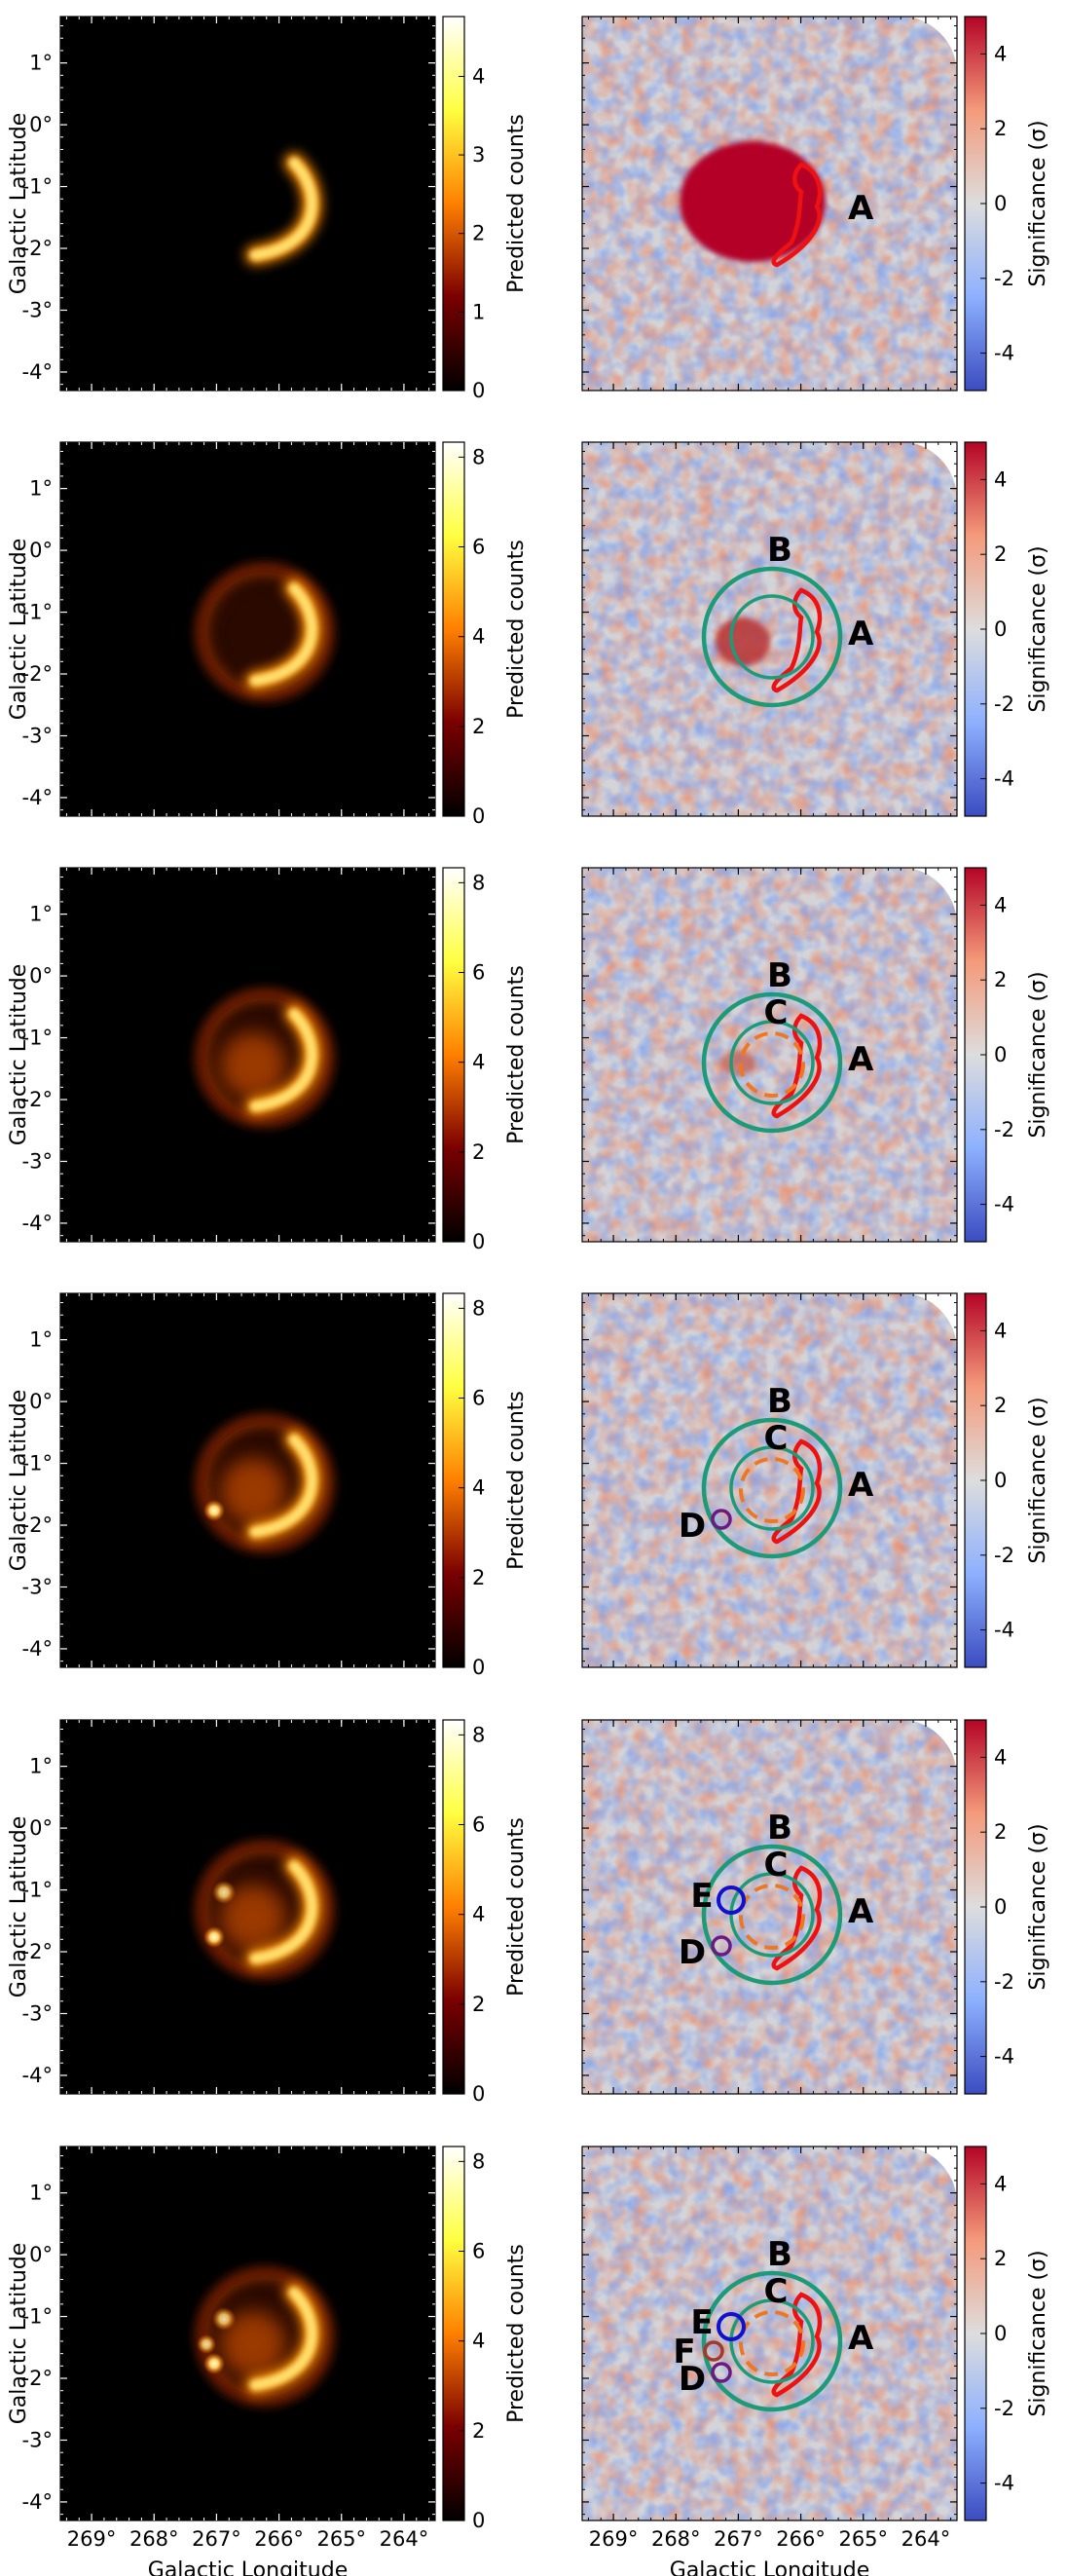 Image resolution: width=1067 pixels, height=2576 pixels. I want to click on right-panel-row-3: A BC -4 -2 0 2 4 Significance (σ), so click(815, 1055).